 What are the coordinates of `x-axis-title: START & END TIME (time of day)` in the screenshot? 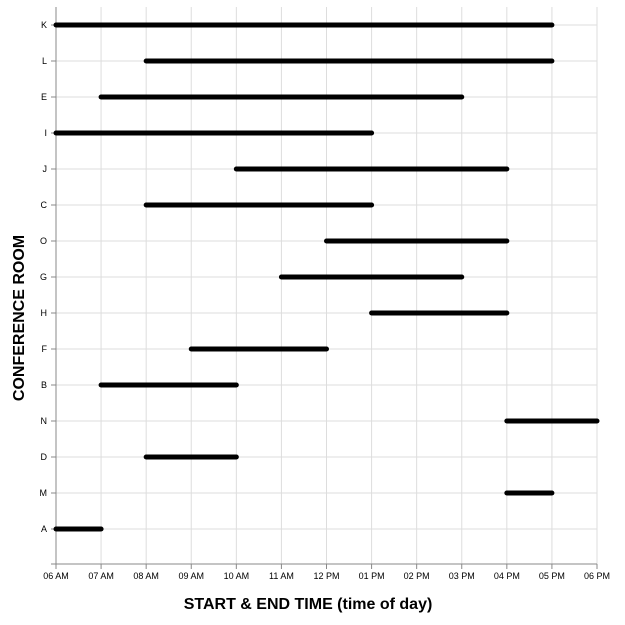 It's located at (308, 604).